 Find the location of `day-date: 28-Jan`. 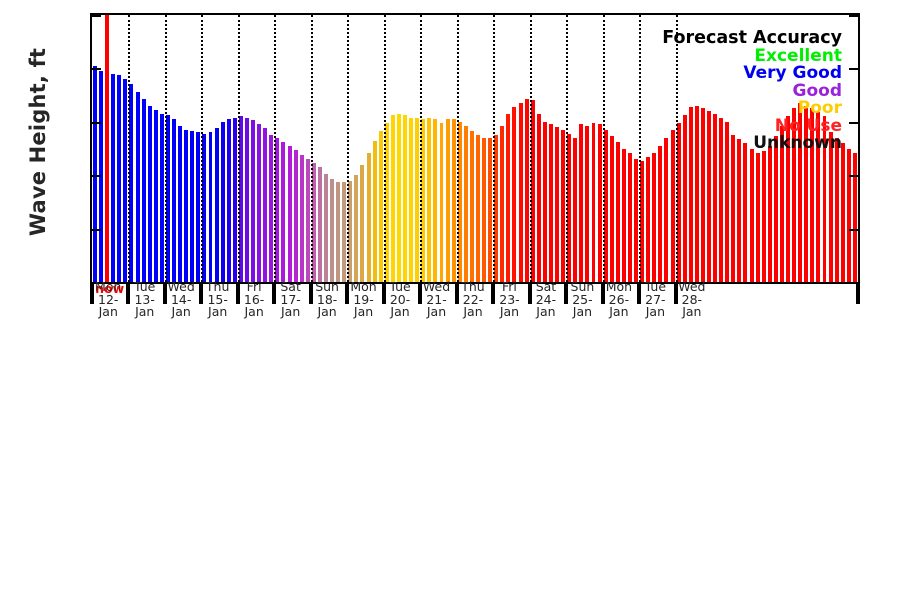

day-date: 28-Jan is located at coordinates (692, 305).